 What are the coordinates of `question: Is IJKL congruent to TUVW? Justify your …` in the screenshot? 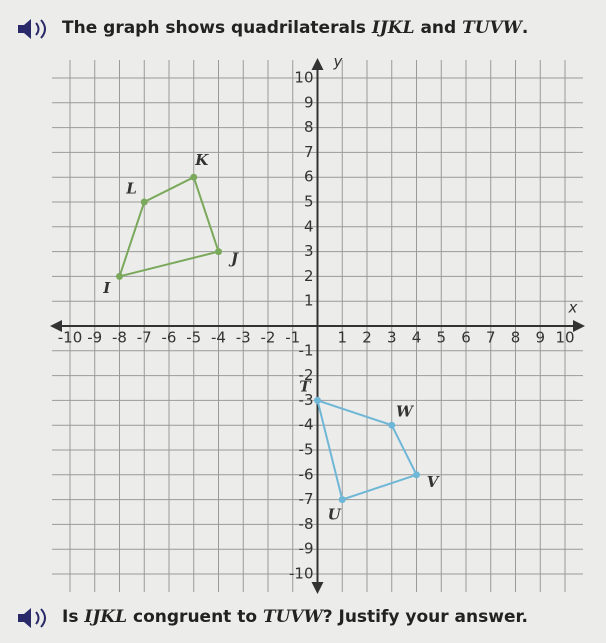 It's located at (295, 617).